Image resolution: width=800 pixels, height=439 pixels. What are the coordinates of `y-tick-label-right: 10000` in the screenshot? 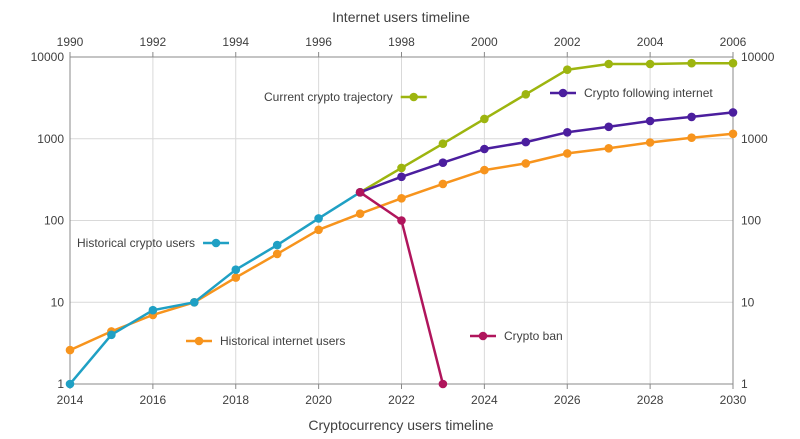 It's located at (758, 57).